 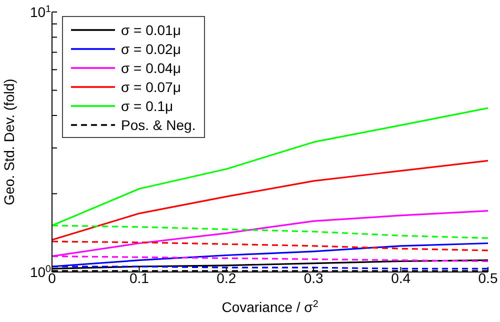 I want to click on x-tick-label: 0.1, so click(x=139, y=278).